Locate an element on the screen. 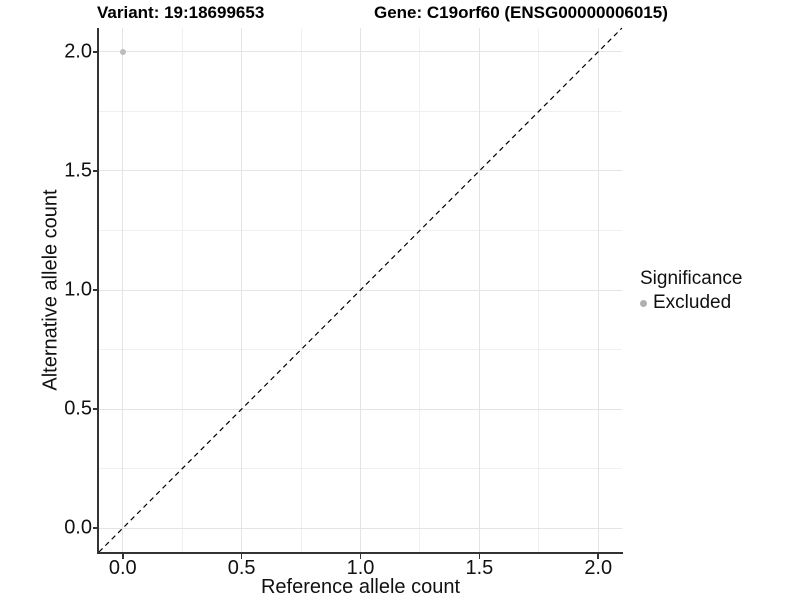  y-tick-label: 0.0 is located at coordinates (78, 527).